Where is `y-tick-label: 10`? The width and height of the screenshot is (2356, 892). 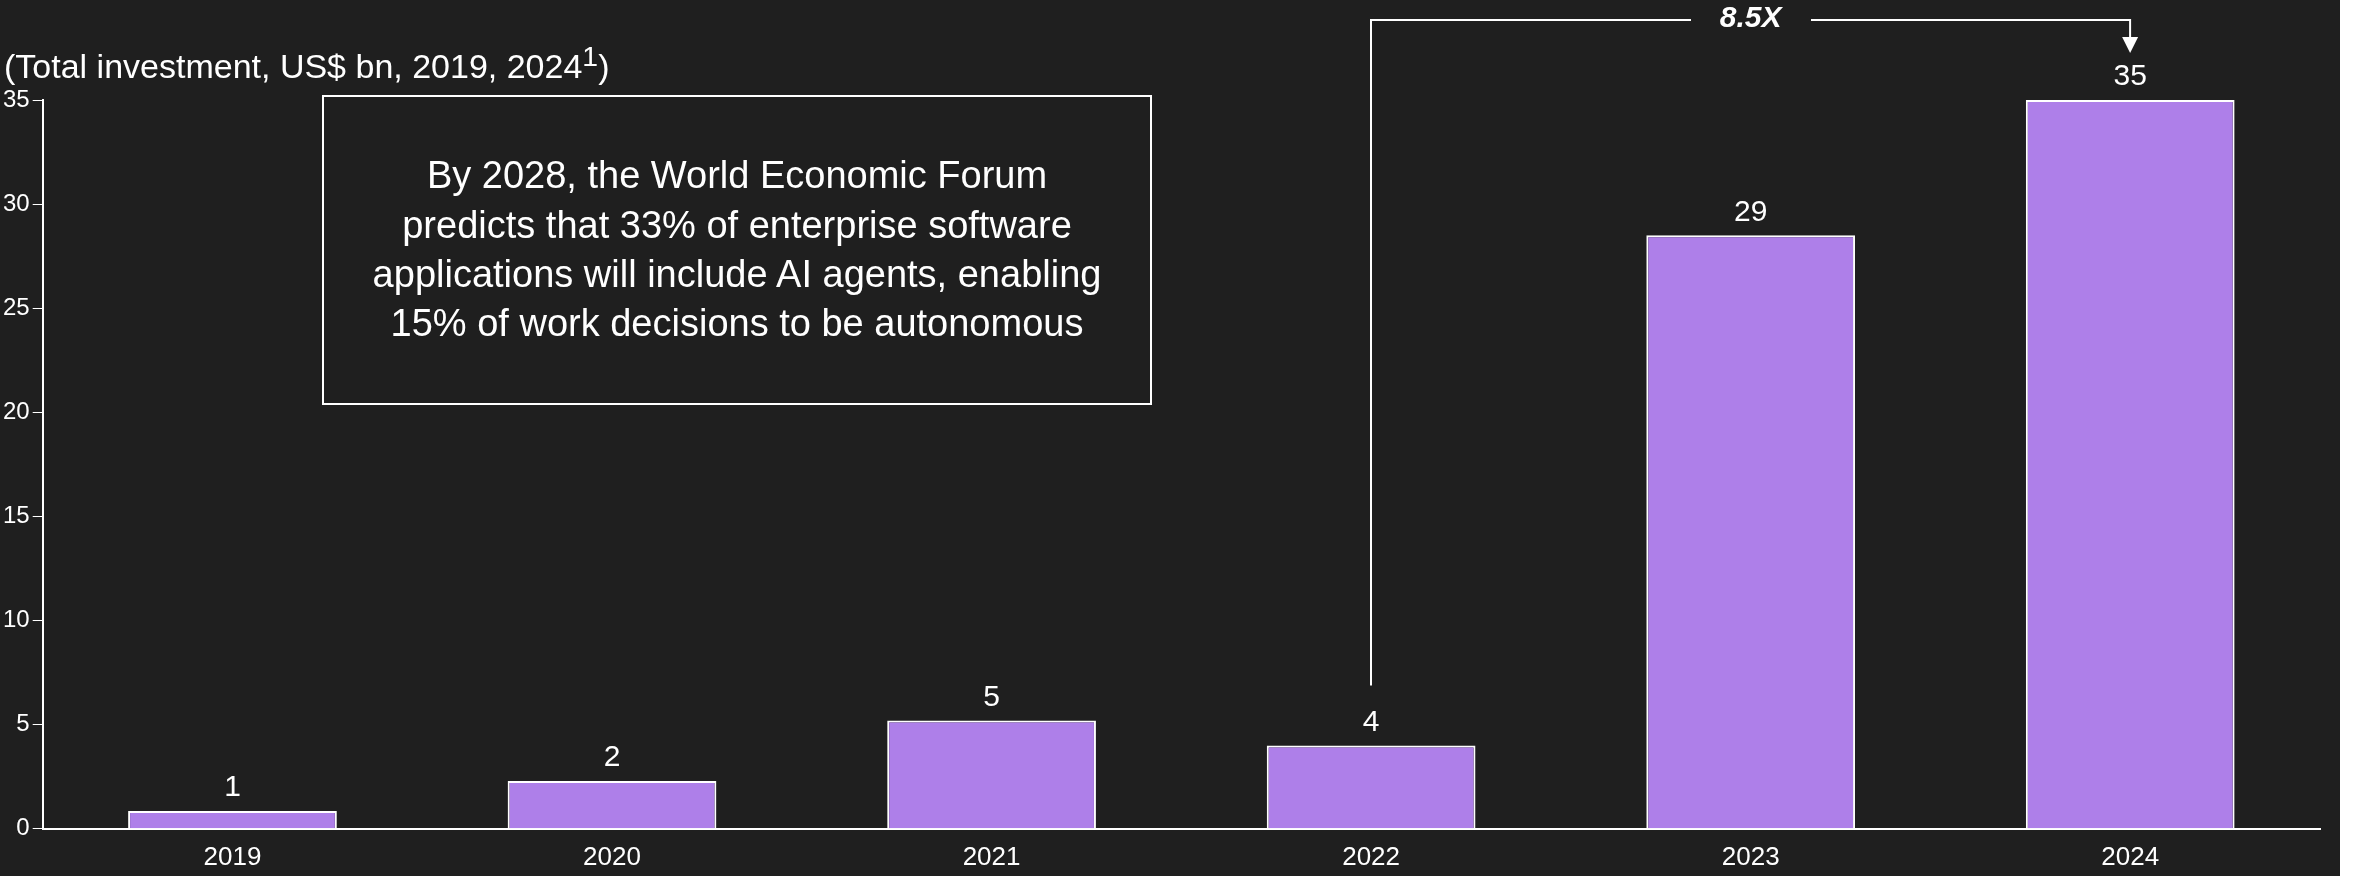
y-tick-label: 10 is located at coordinates (16, 619).